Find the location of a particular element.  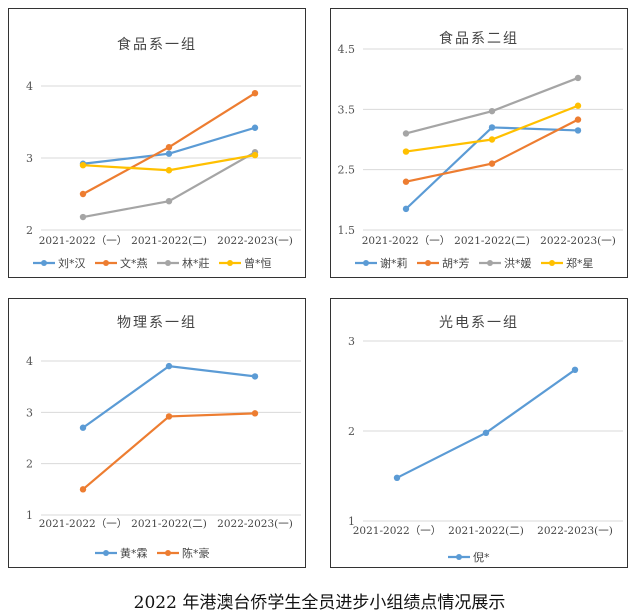

legend-label: 黄*霖 is located at coordinates (134, 553).